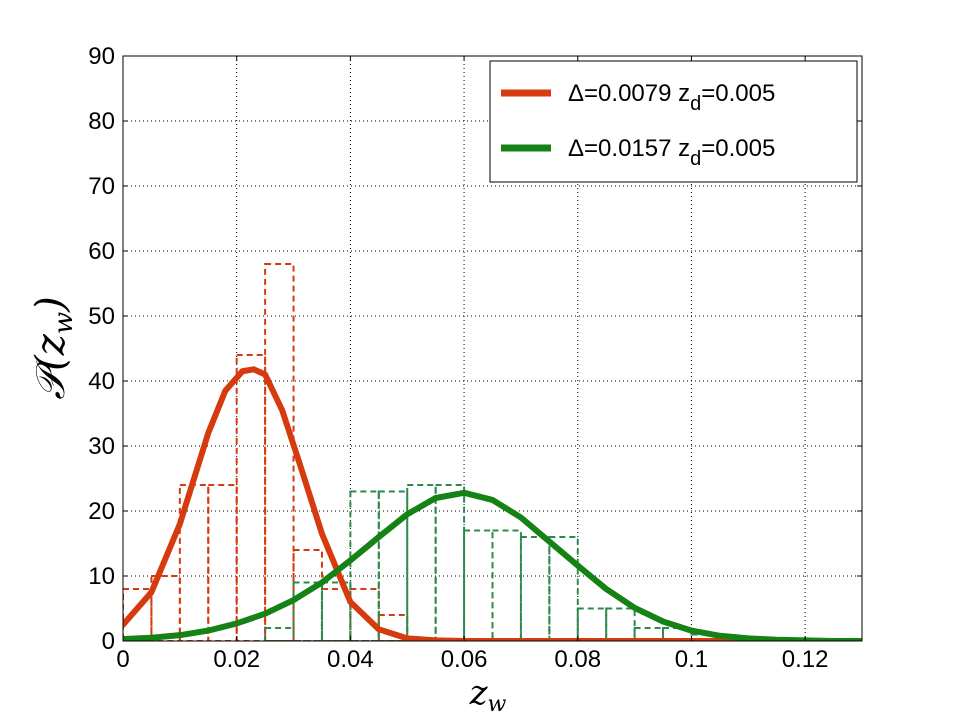 The image size is (955, 718). Describe the element at coordinates (101, 349) in the screenshot. I see `y-tick-labels: 0 10 20 30 40 50 60 70 80 90` at that location.